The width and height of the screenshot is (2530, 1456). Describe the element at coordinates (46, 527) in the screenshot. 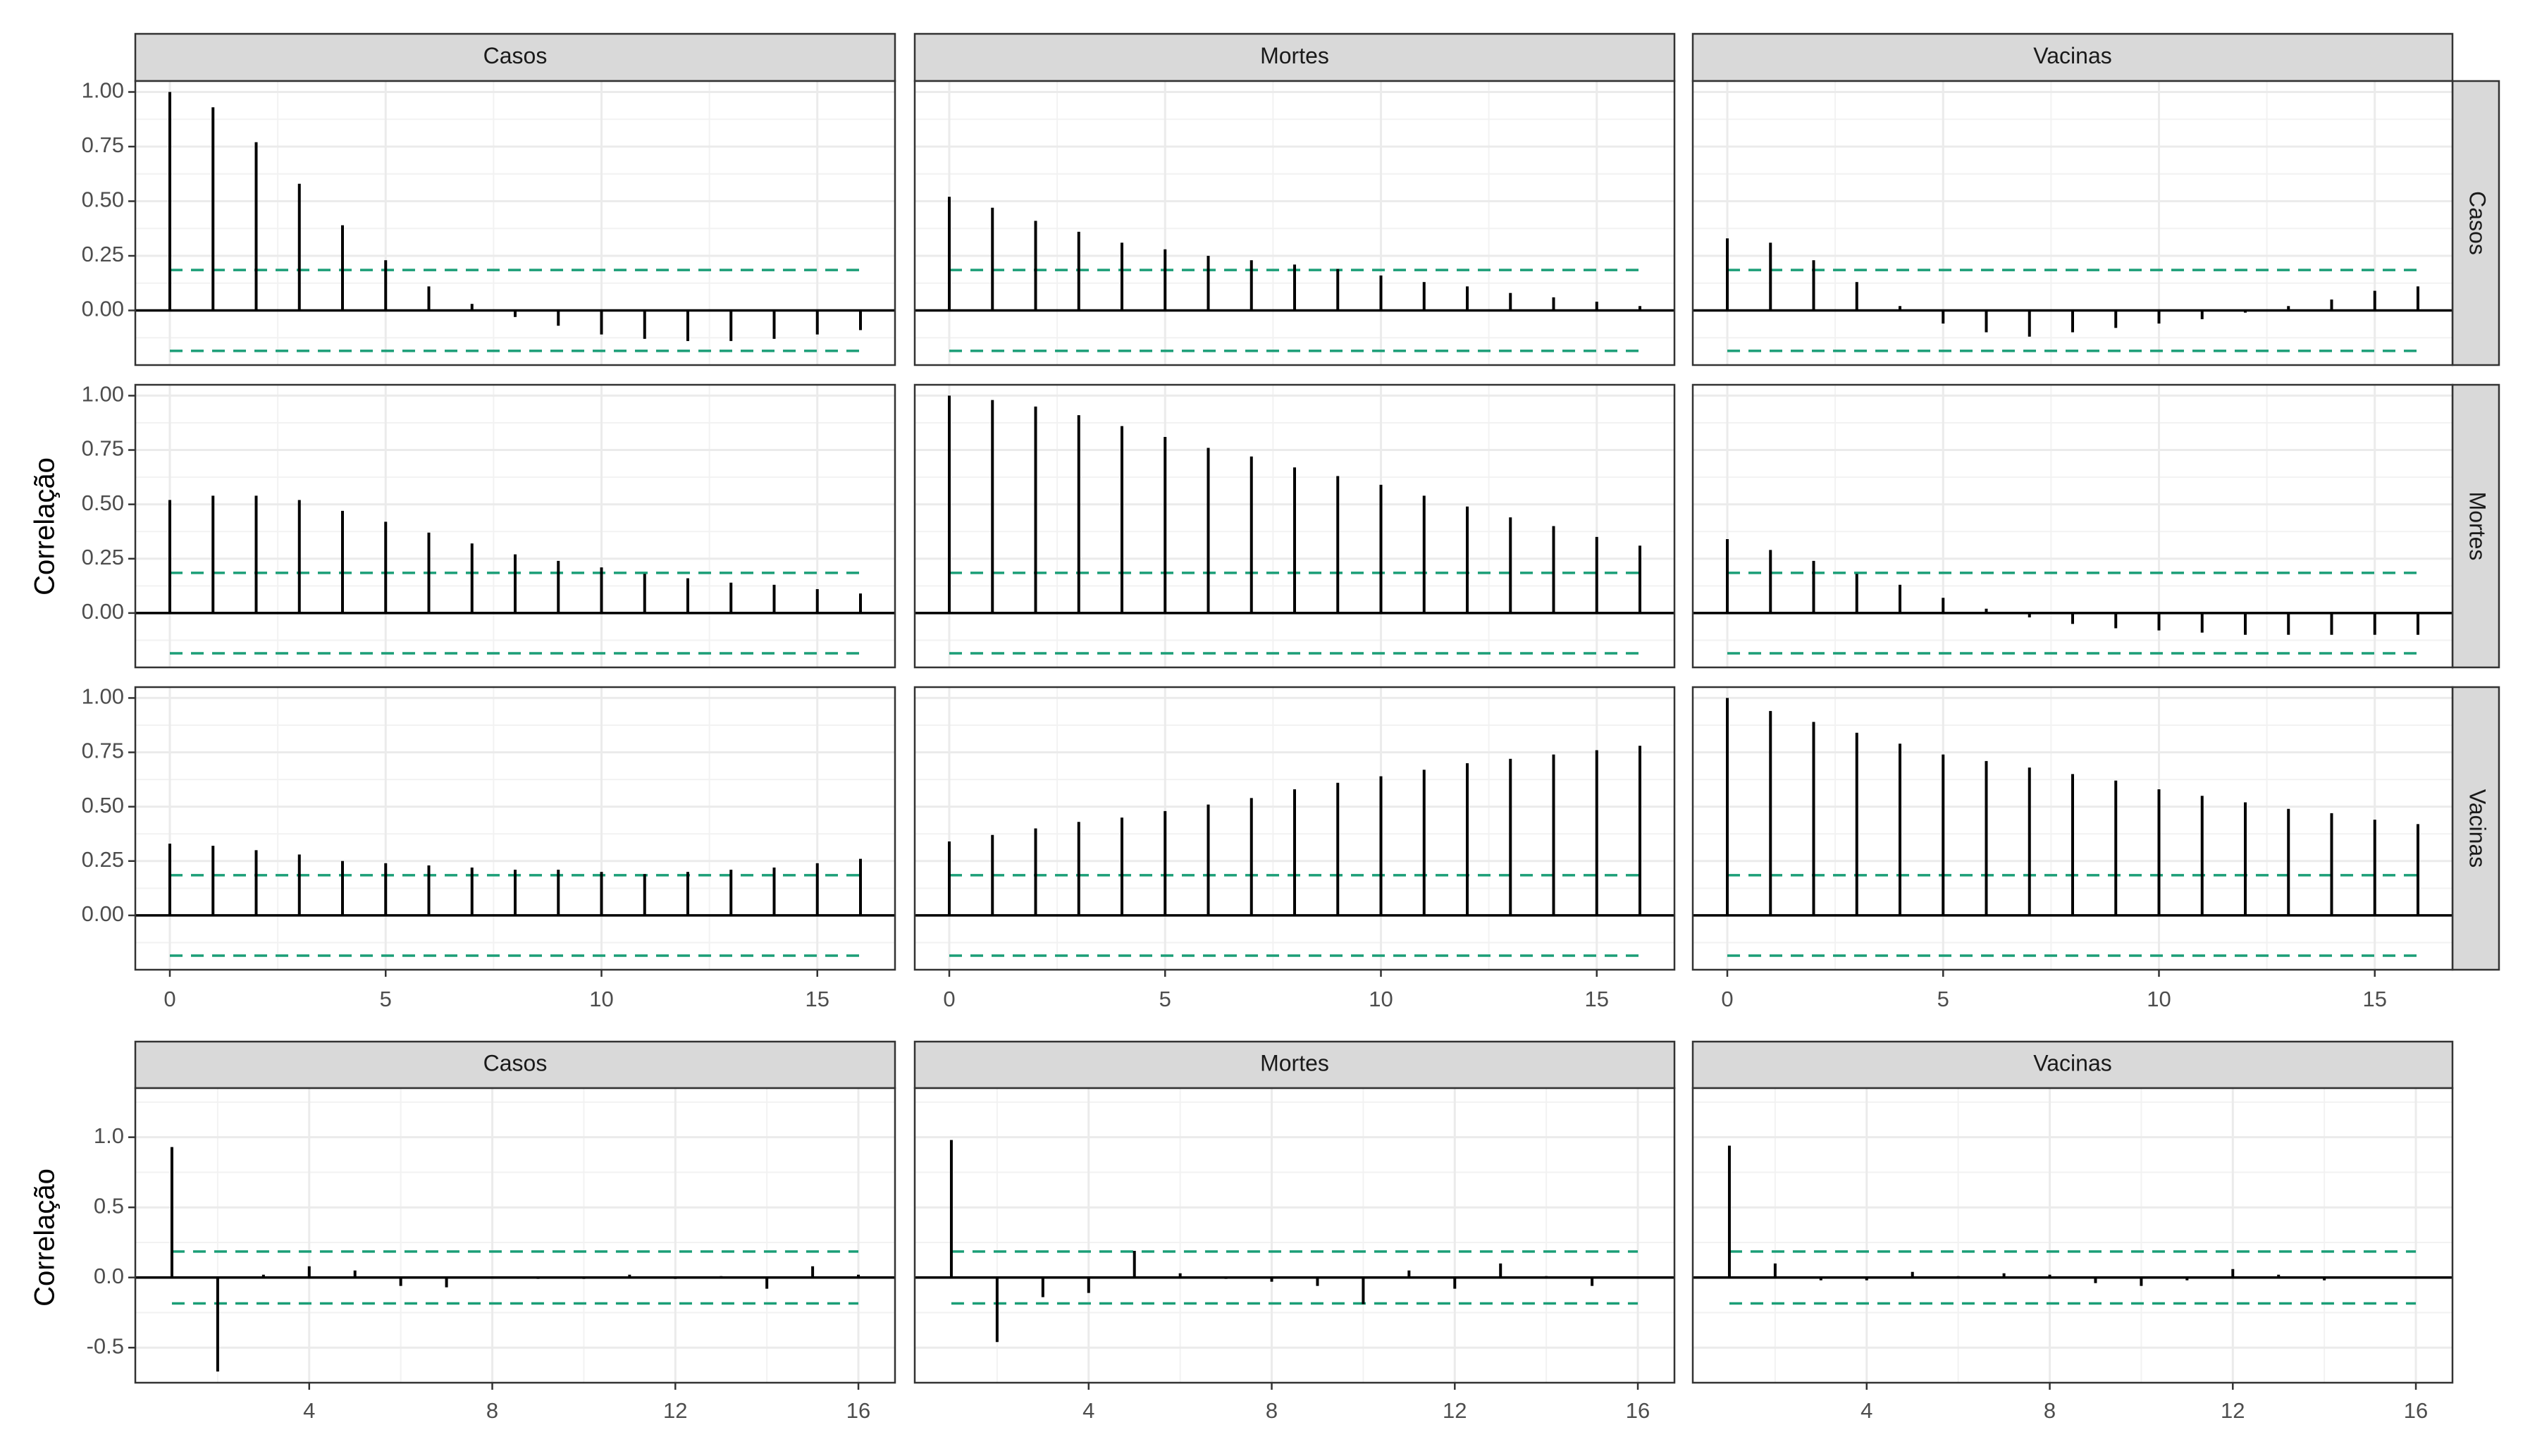

I see `y-axis-title-acf: Correlação` at that location.